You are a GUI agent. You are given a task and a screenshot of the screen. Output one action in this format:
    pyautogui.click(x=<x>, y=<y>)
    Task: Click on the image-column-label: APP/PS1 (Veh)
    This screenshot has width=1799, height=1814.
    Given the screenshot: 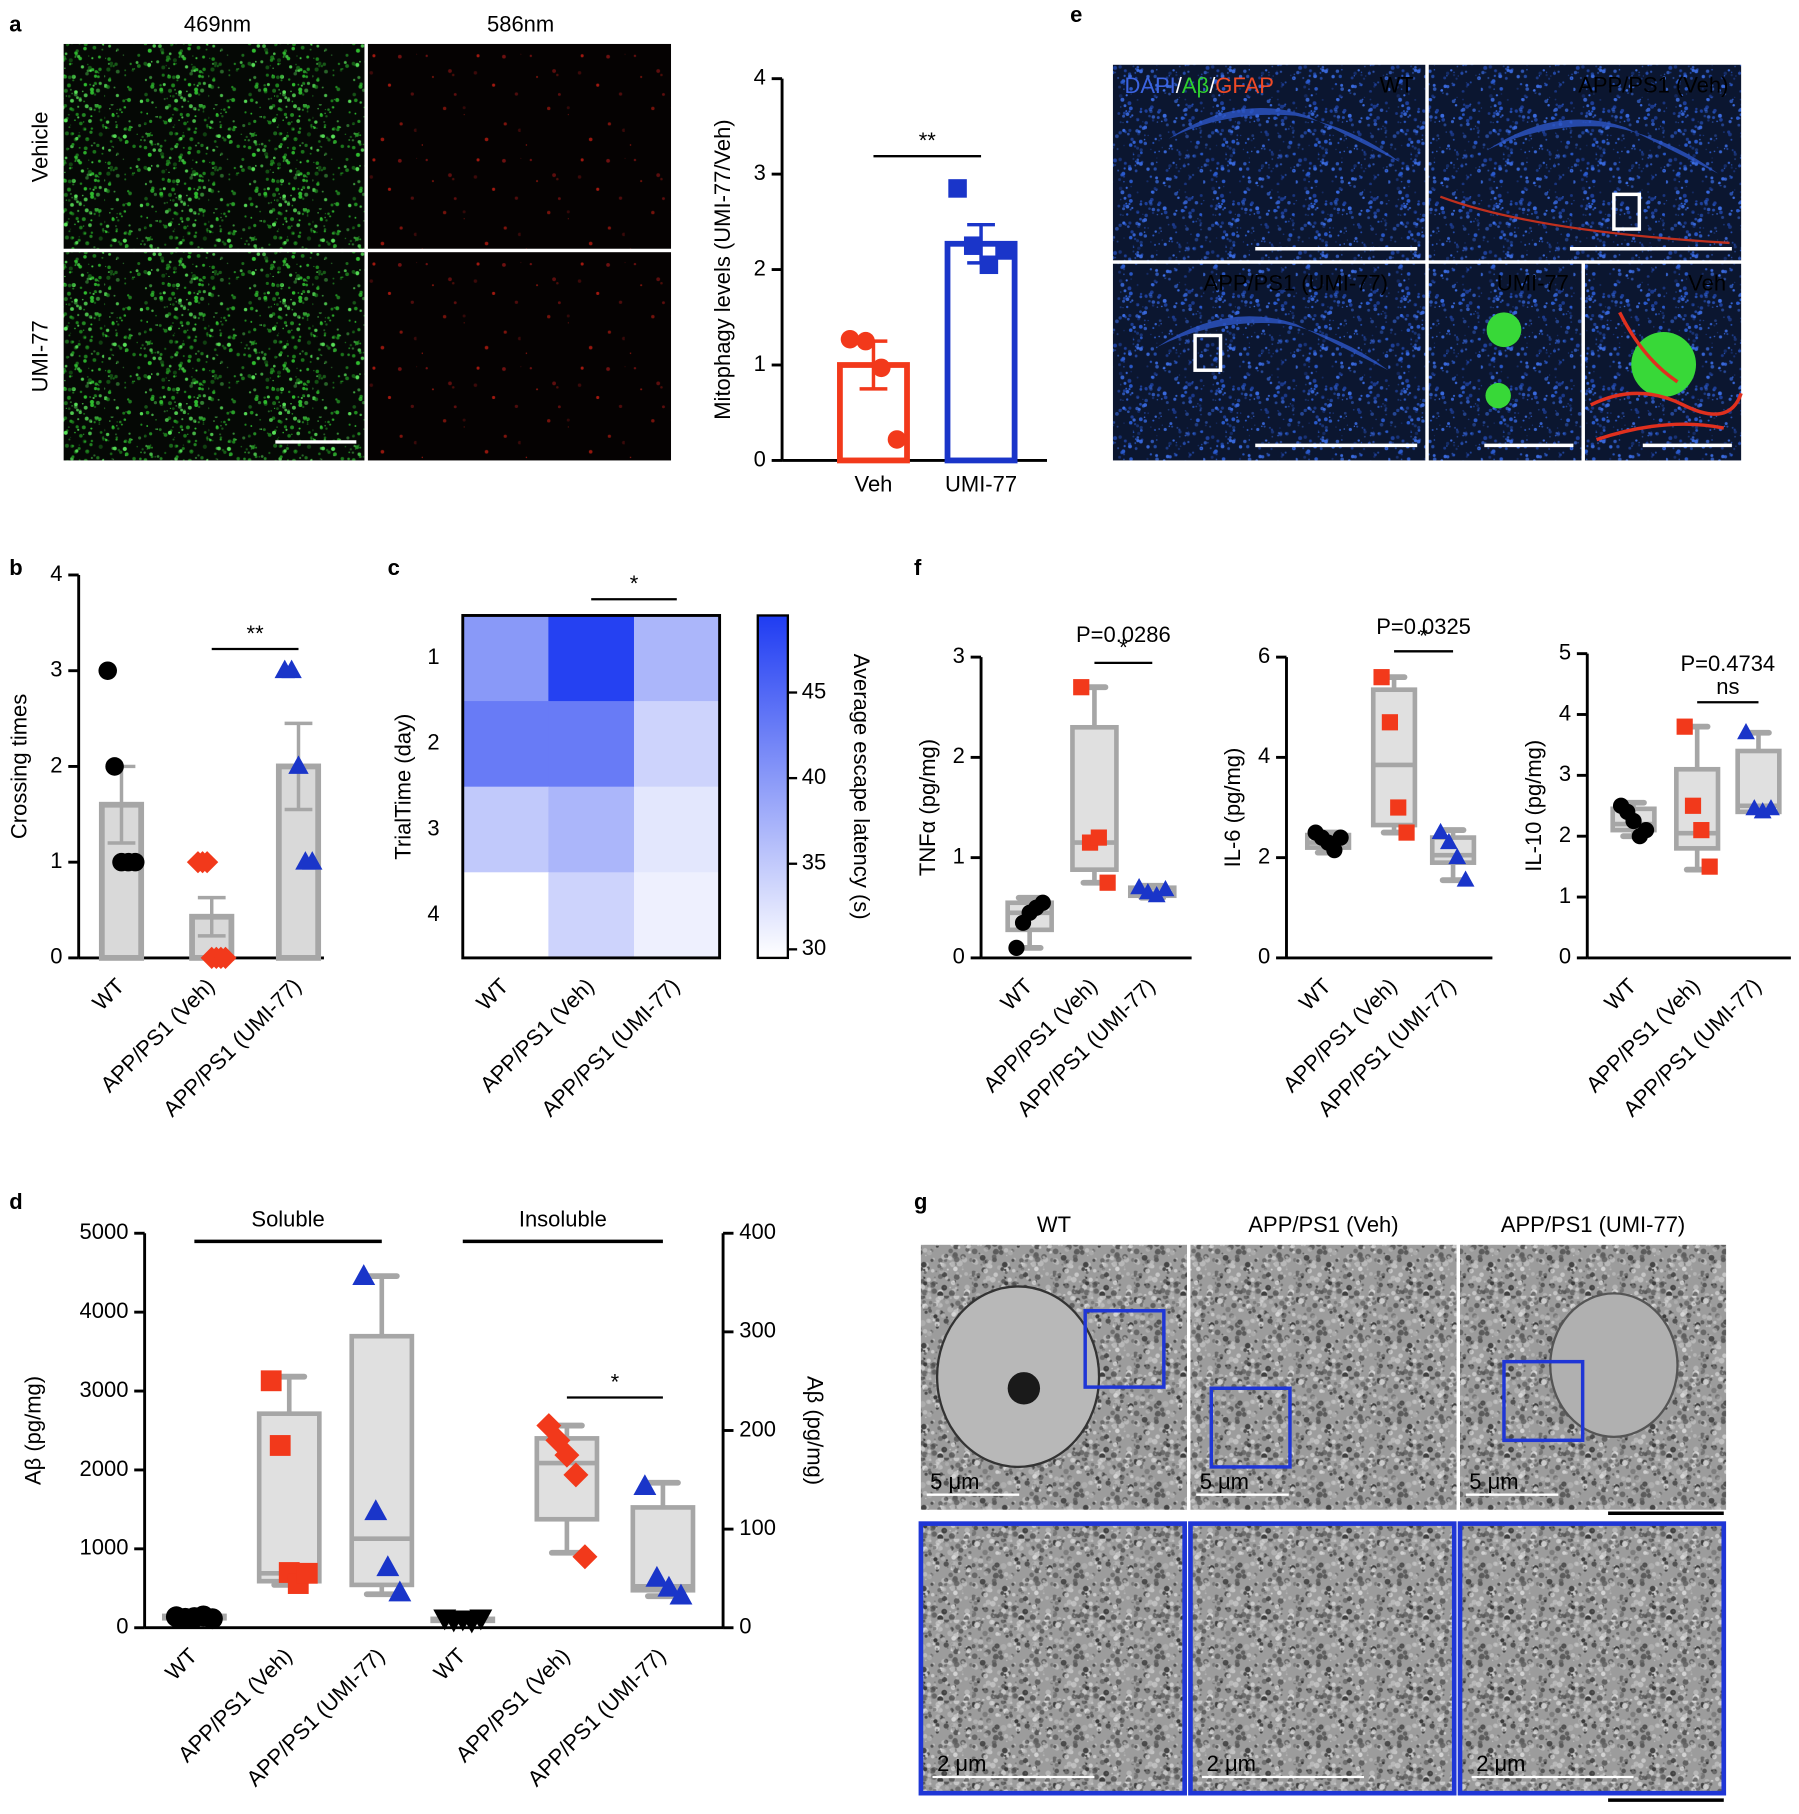 What is the action you would take?
    pyautogui.click(x=1323, y=1224)
    